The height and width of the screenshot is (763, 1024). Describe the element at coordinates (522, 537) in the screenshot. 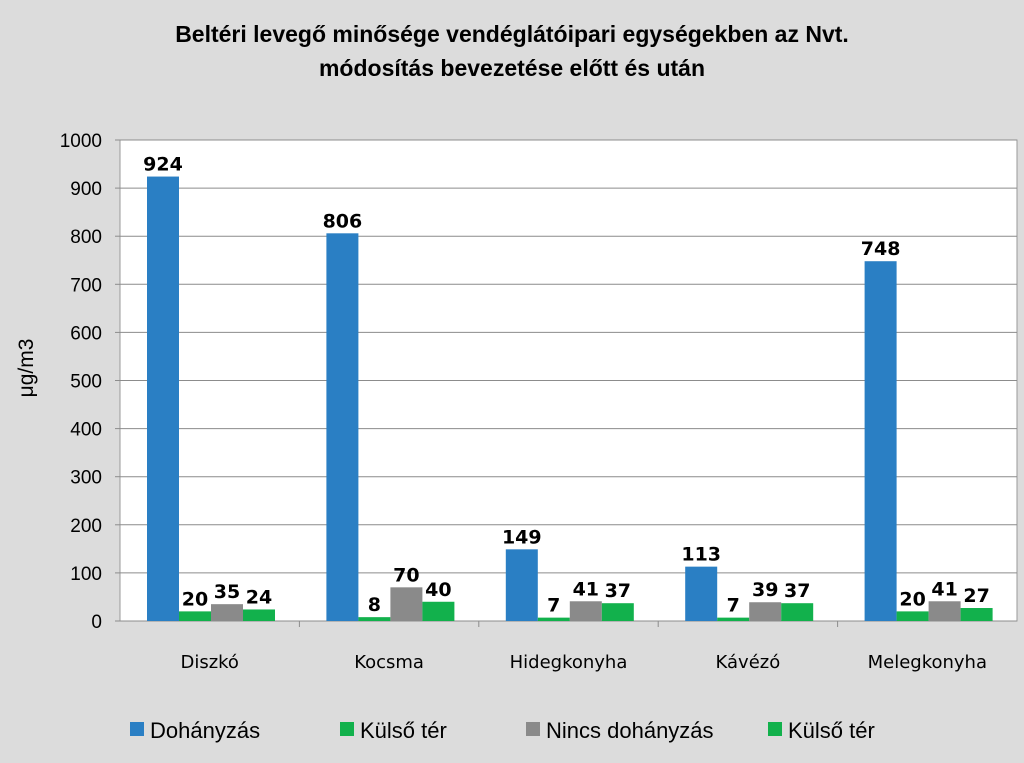

I see `data-label: 149` at that location.